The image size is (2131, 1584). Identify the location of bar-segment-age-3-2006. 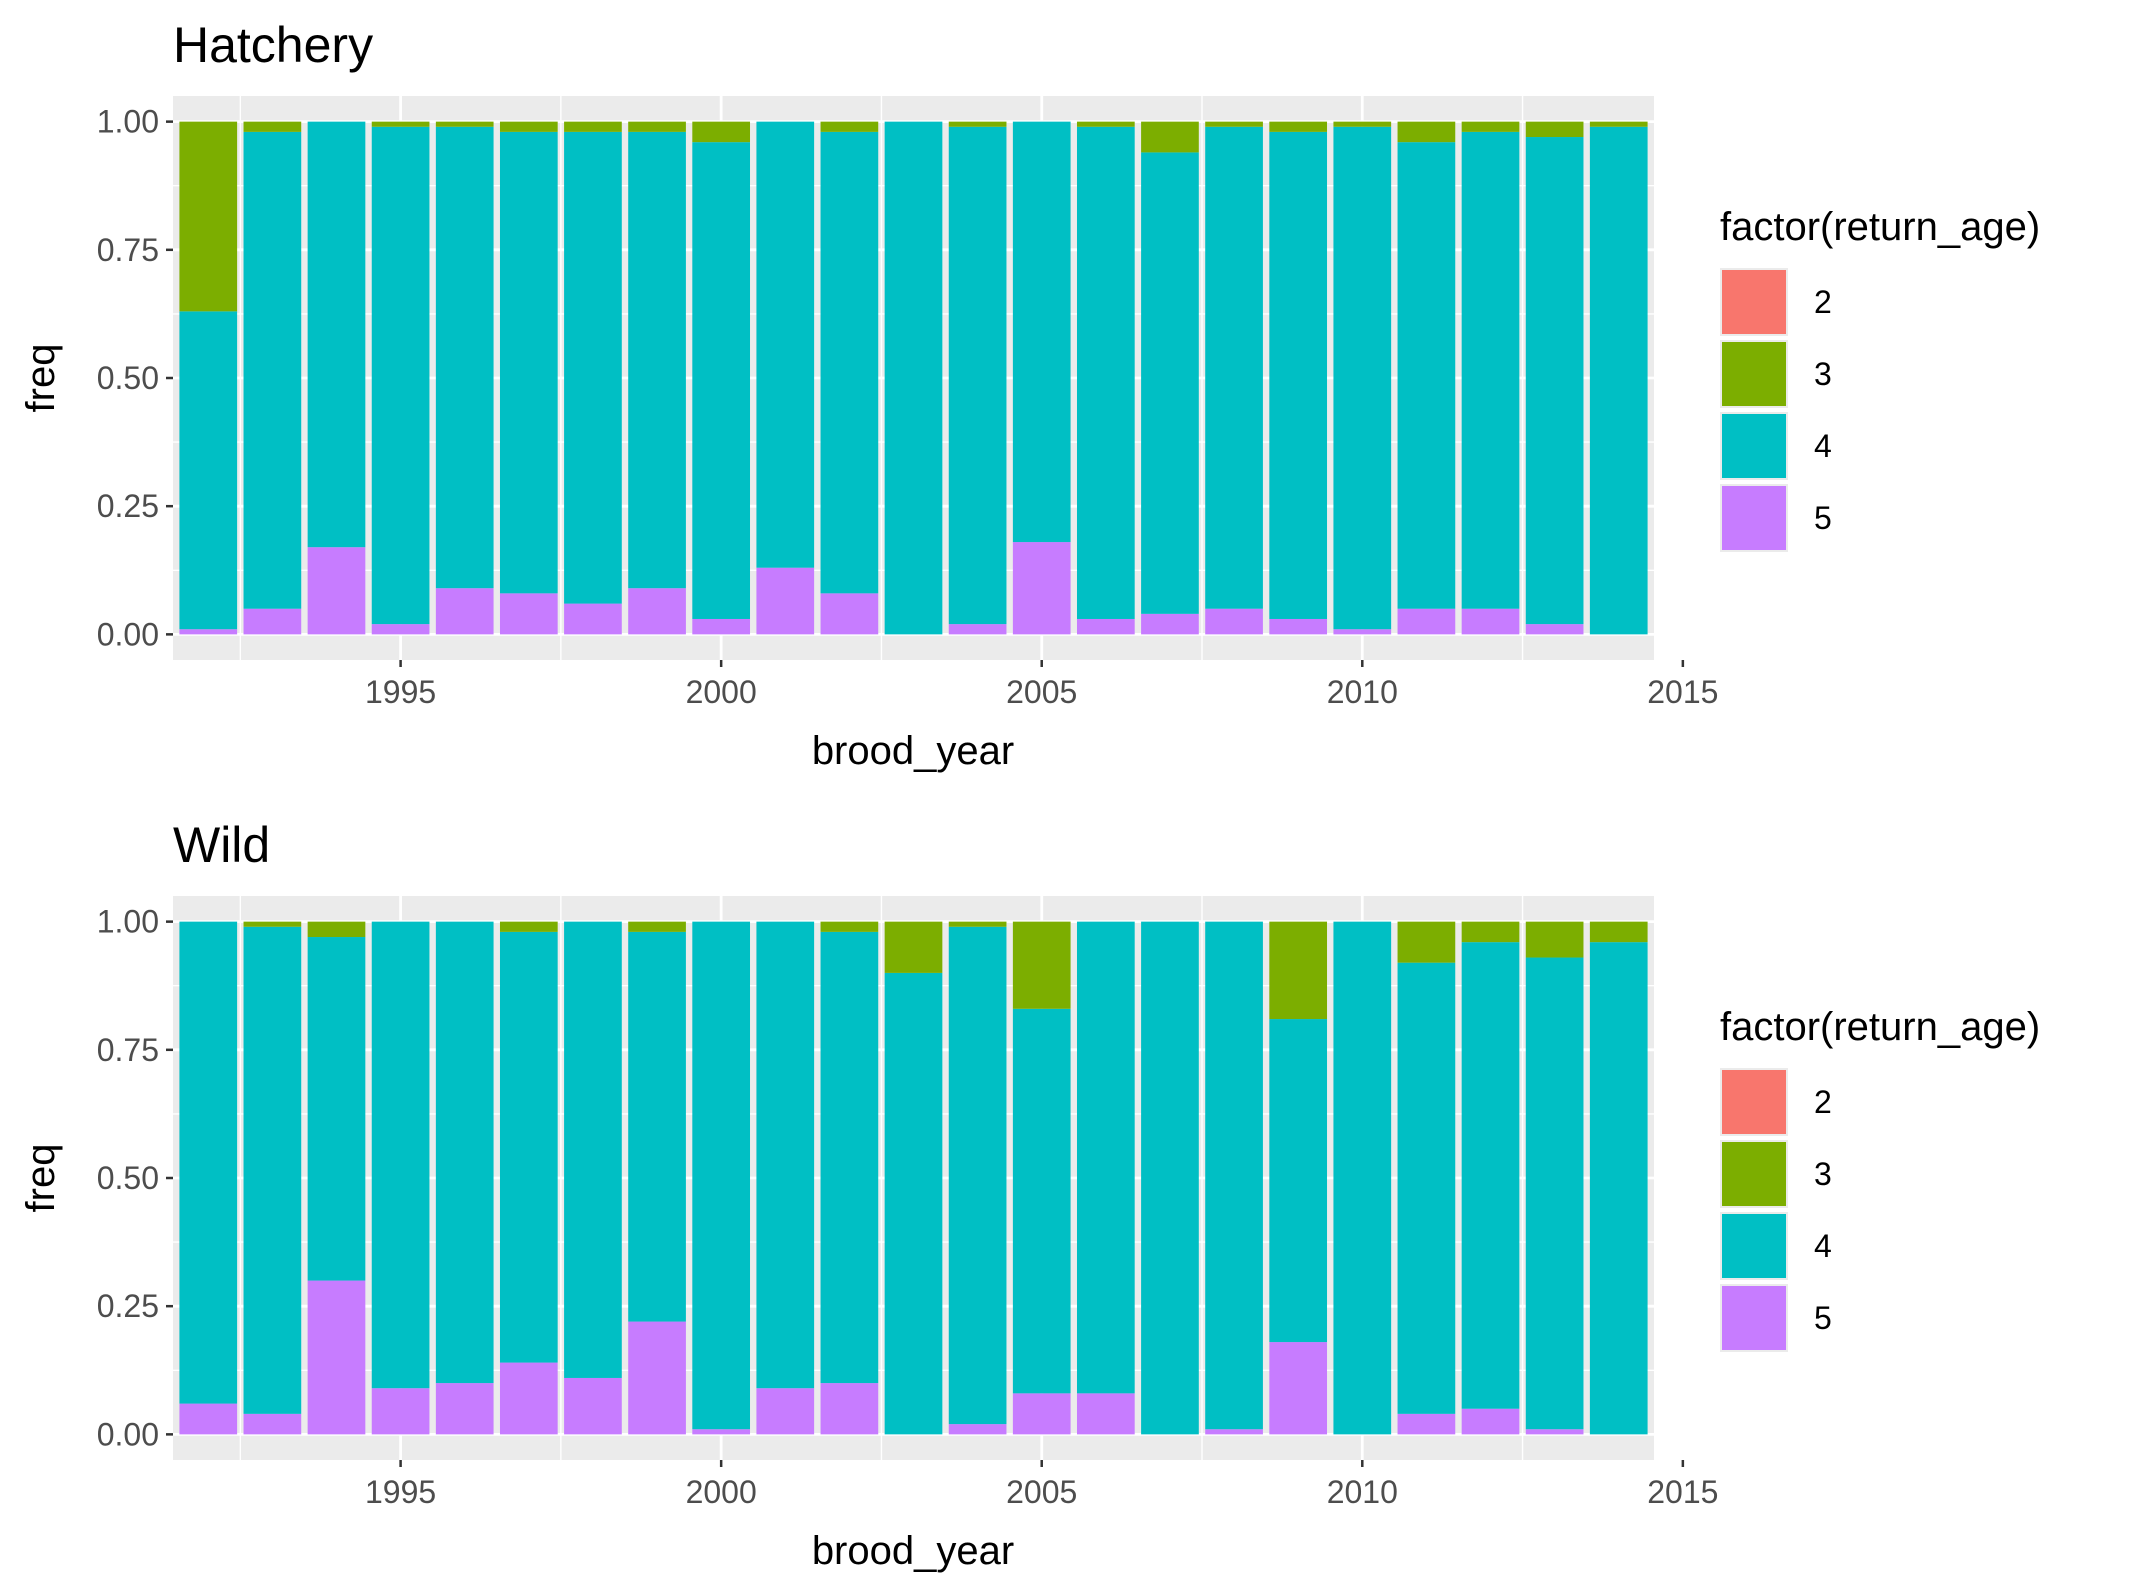
(1105, 124).